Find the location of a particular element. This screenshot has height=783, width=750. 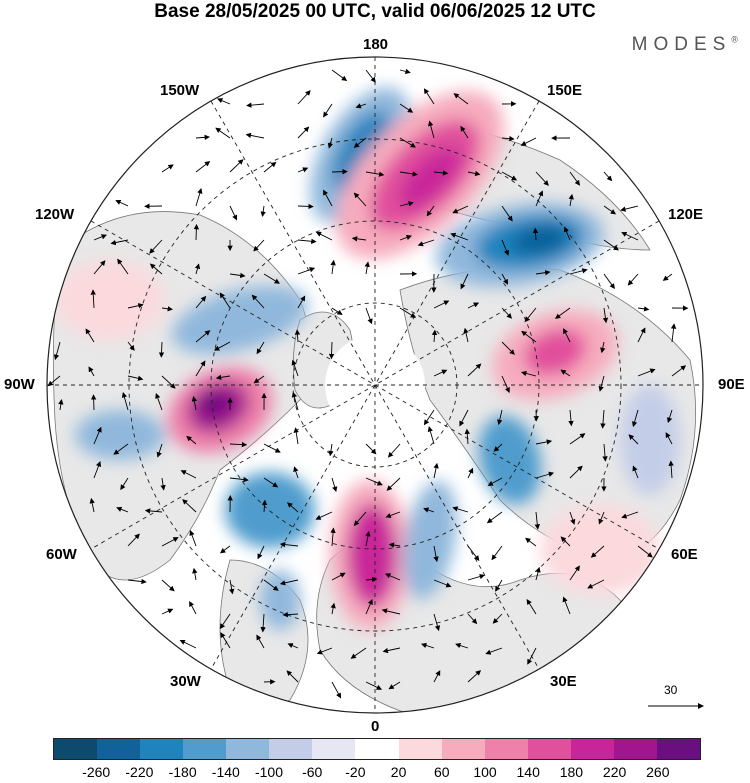

colorbar-tick-label: 60 is located at coordinates (442, 772).